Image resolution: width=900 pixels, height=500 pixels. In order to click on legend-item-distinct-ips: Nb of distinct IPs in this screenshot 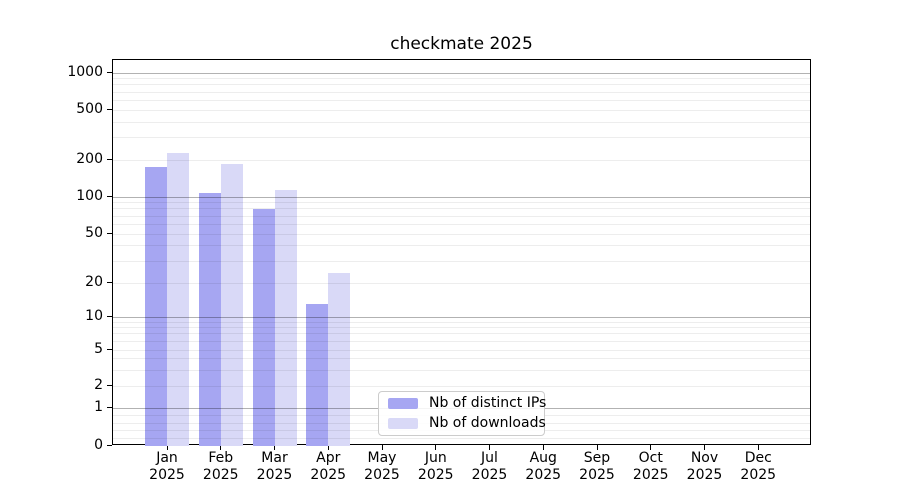, I will do `click(467, 403)`.